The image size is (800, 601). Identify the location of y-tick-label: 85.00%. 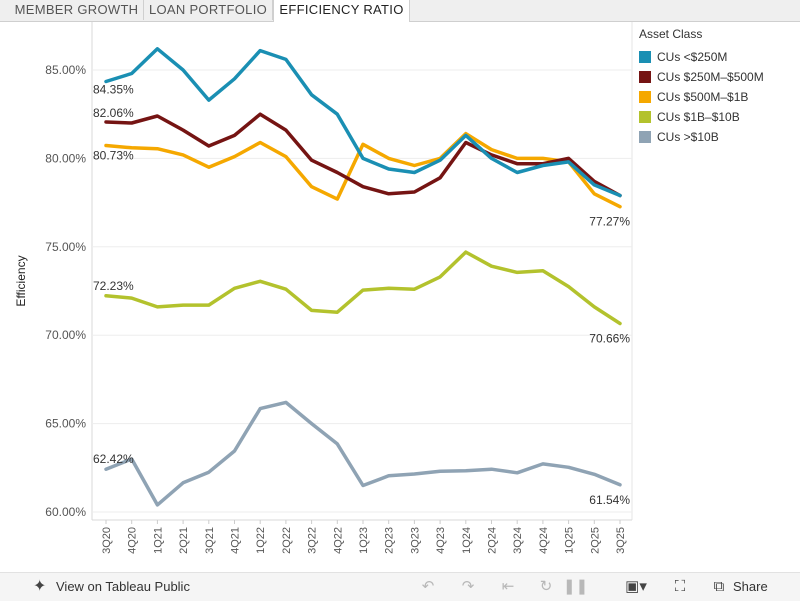
(65, 70).